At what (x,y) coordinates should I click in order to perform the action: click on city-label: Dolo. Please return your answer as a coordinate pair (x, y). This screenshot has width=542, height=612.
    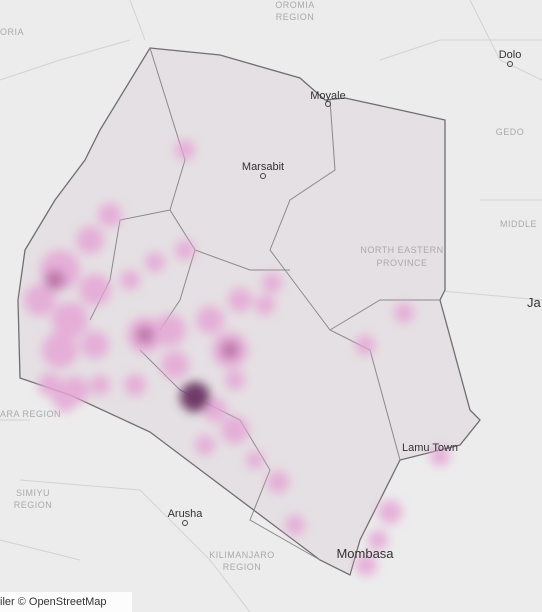
    Looking at the image, I should click on (510, 55).